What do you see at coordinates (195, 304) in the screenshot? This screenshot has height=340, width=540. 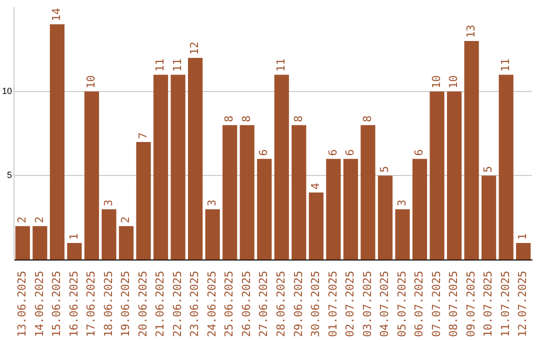 I see `x-tick-label: 23.06.2025` at bounding box center [195, 304].